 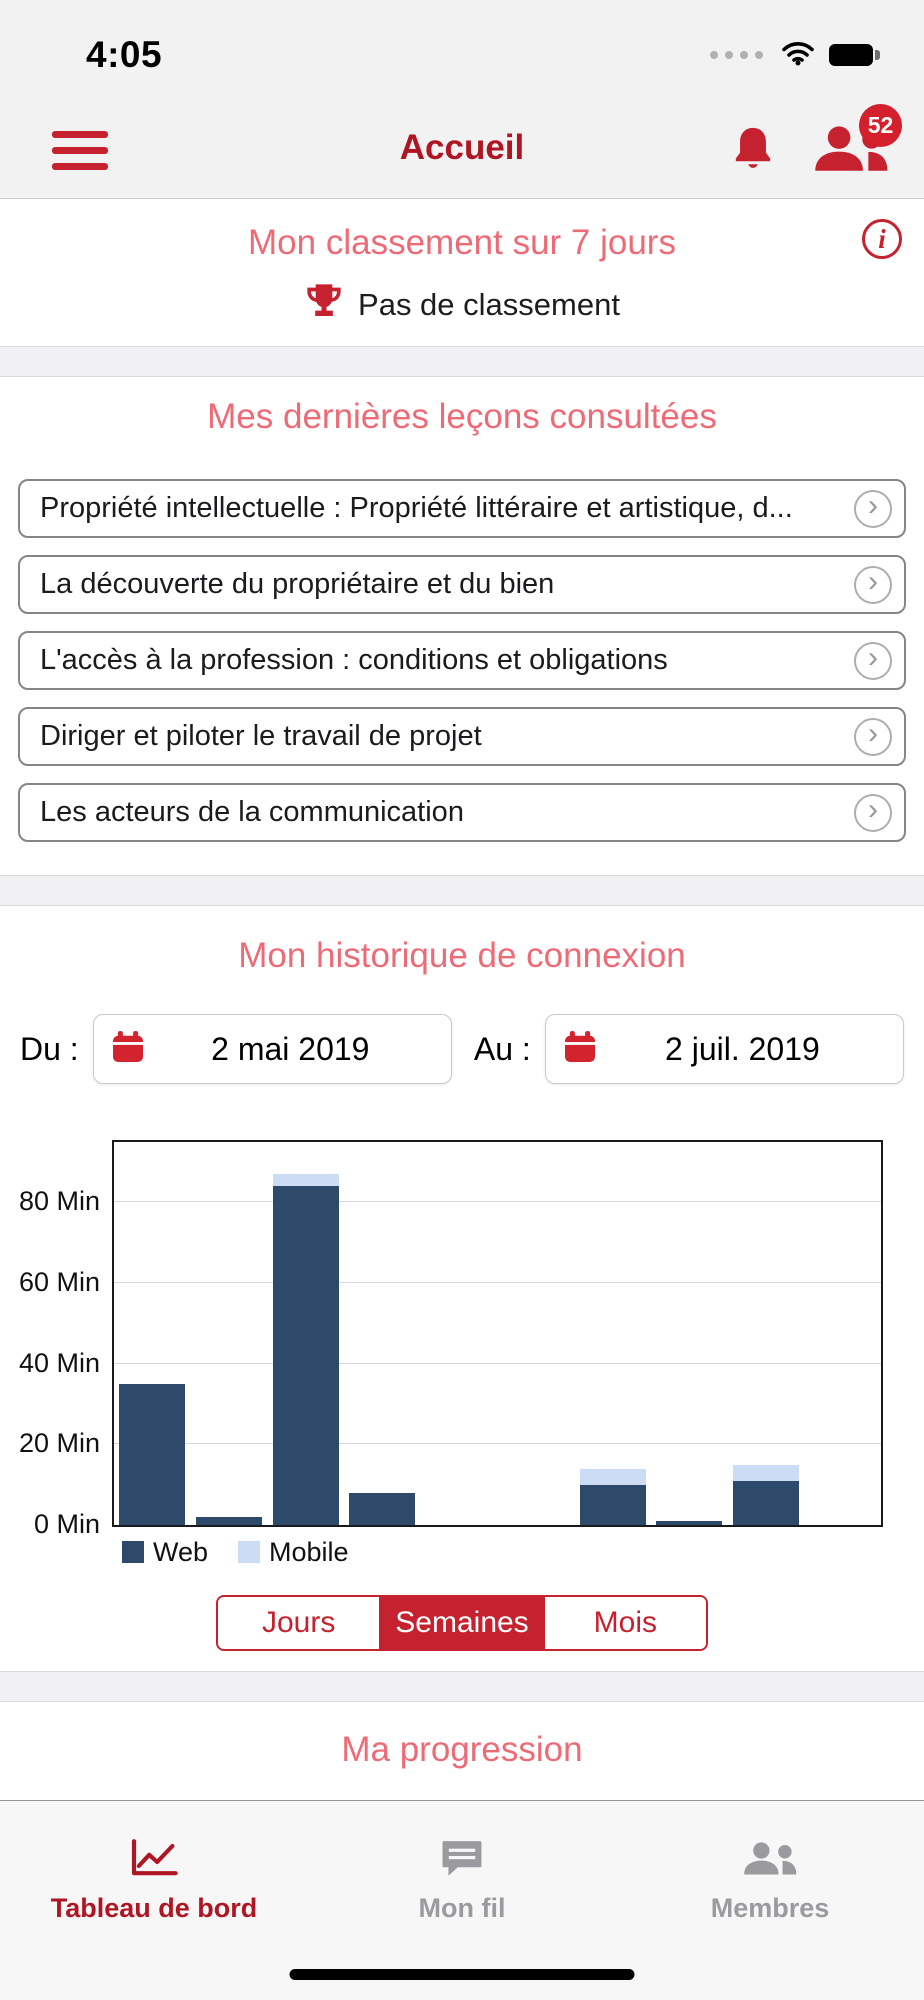 I want to click on y-tick-label: 80 Min, so click(x=59, y=1201).